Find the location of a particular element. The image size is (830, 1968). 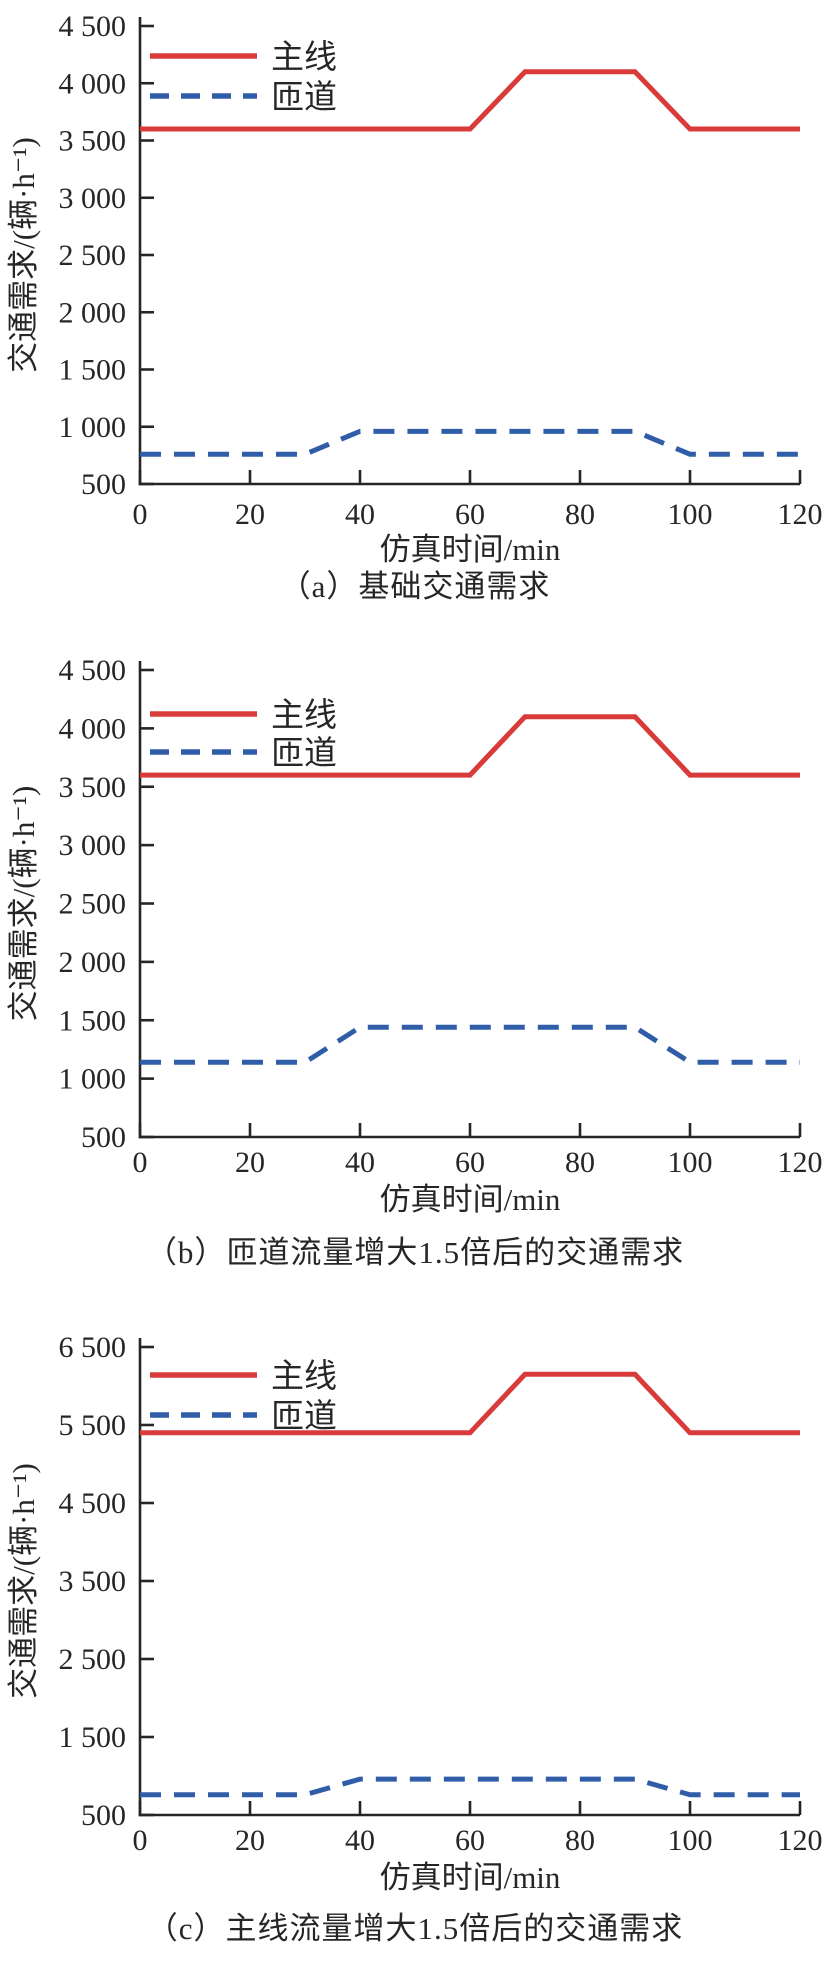

y-tick-label: 6 500 is located at coordinates (93, 1347).